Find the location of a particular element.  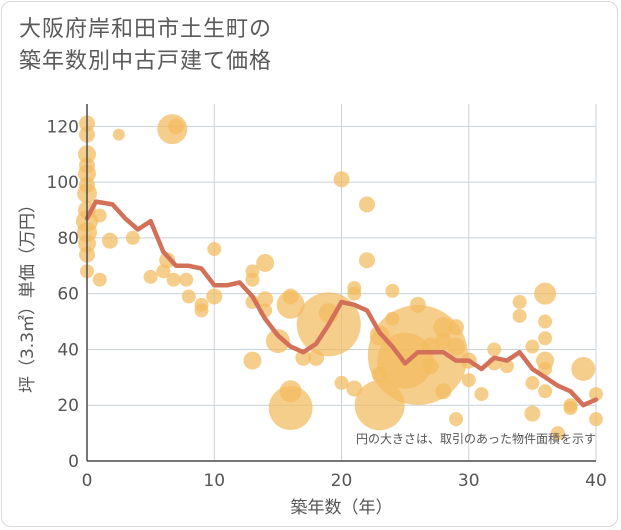

x-tick-label-0: 0 is located at coordinates (87, 481).